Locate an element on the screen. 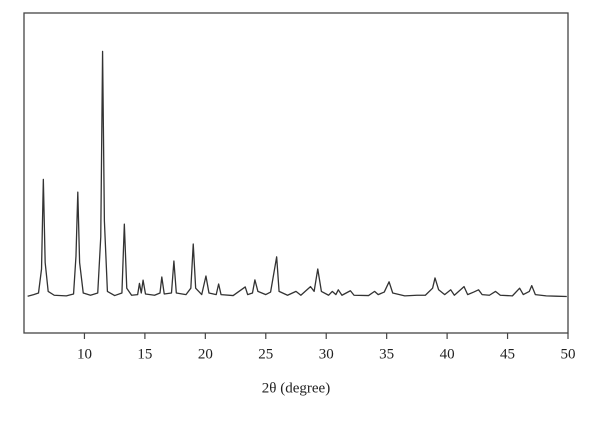  x-tick-label: 50 is located at coordinates (568, 354).